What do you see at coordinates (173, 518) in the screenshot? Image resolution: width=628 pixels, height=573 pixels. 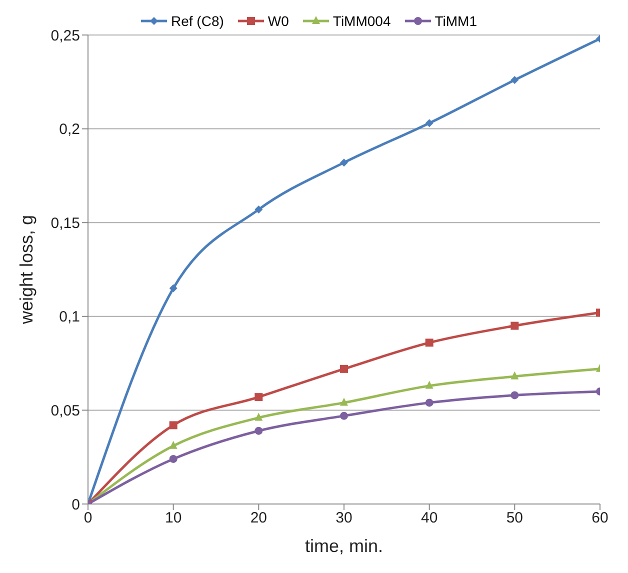 I see `x-tick-label: 10` at bounding box center [173, 518].